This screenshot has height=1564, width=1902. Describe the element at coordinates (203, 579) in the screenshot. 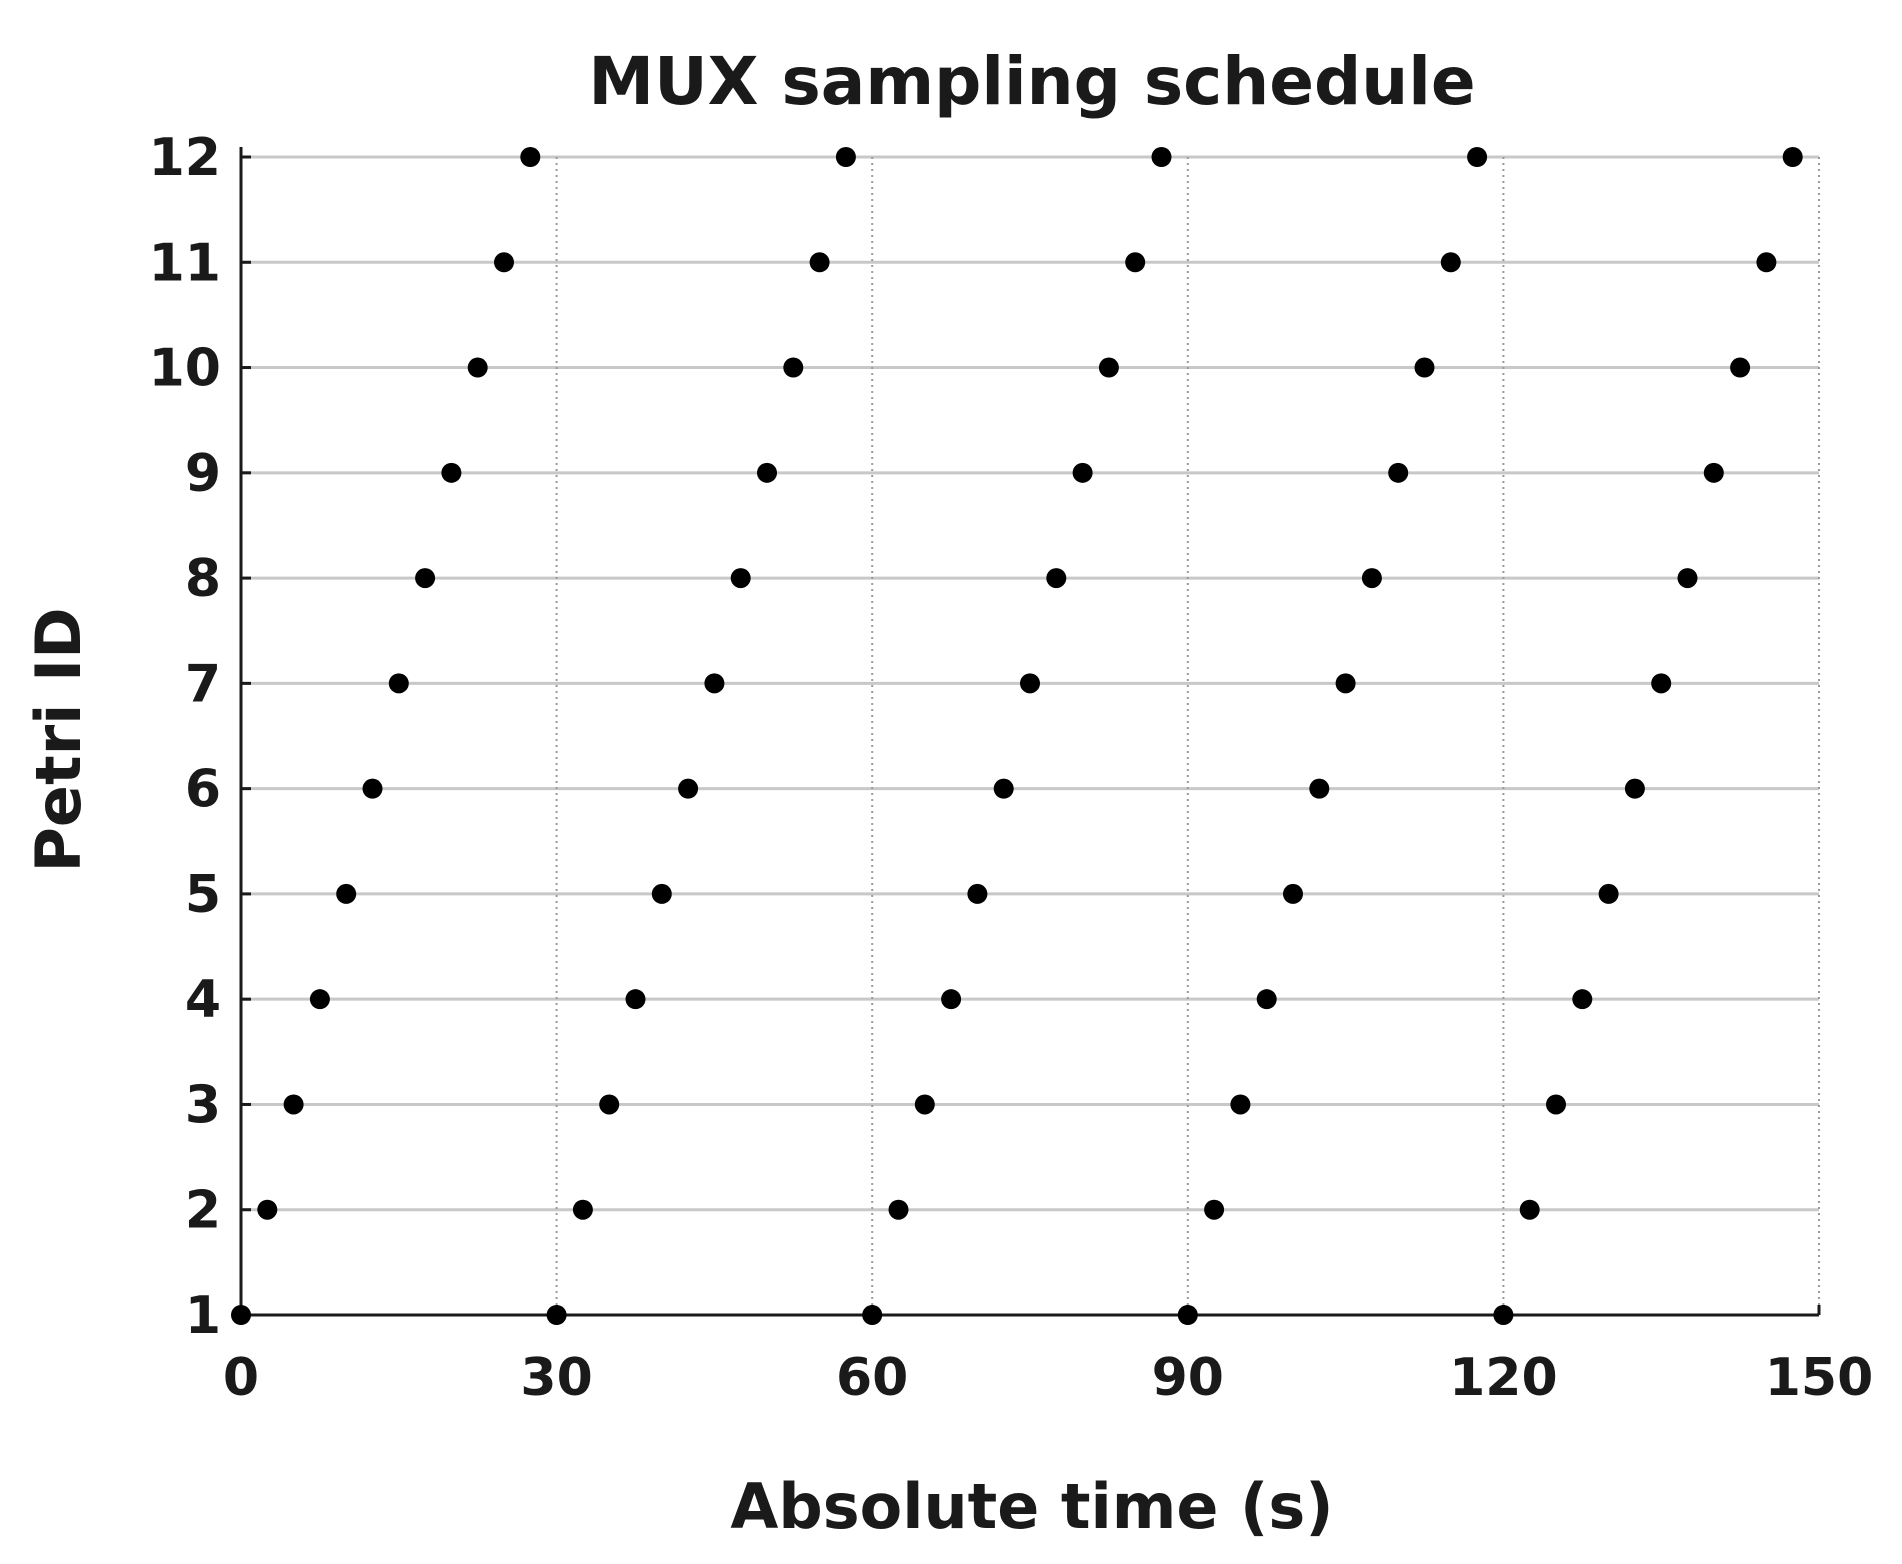

I see `y-tick-label: 8` at that location.